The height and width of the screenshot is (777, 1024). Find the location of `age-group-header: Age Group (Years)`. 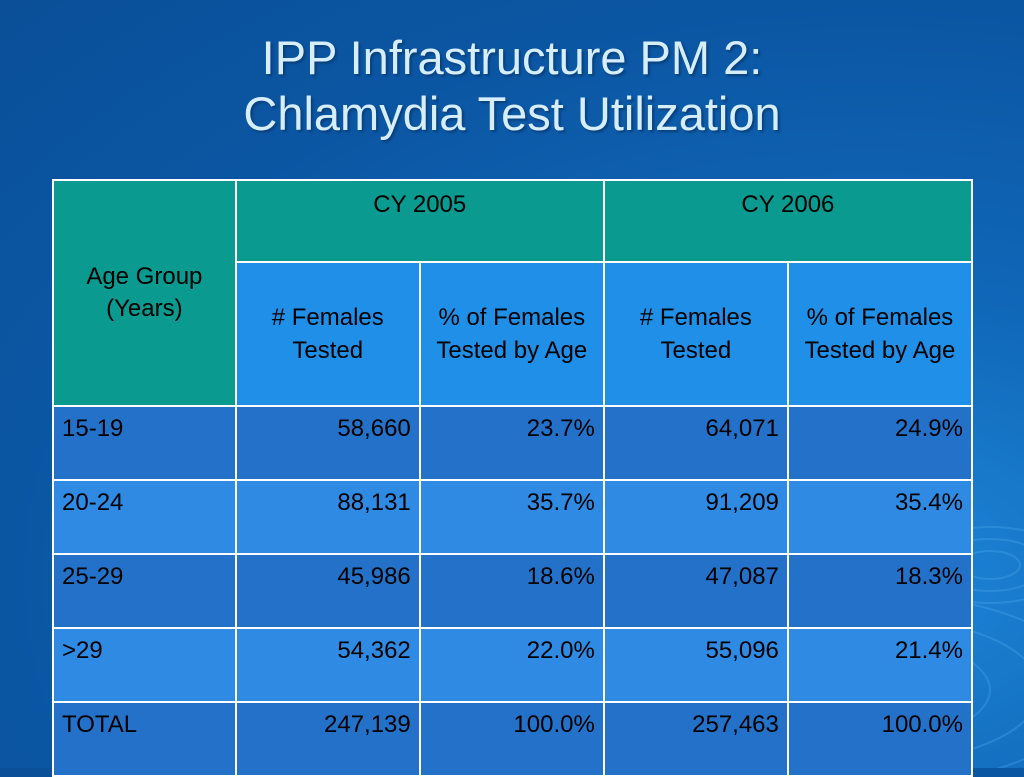

age-group-header: Age Group (Years) is located at coordinates (144, 293).